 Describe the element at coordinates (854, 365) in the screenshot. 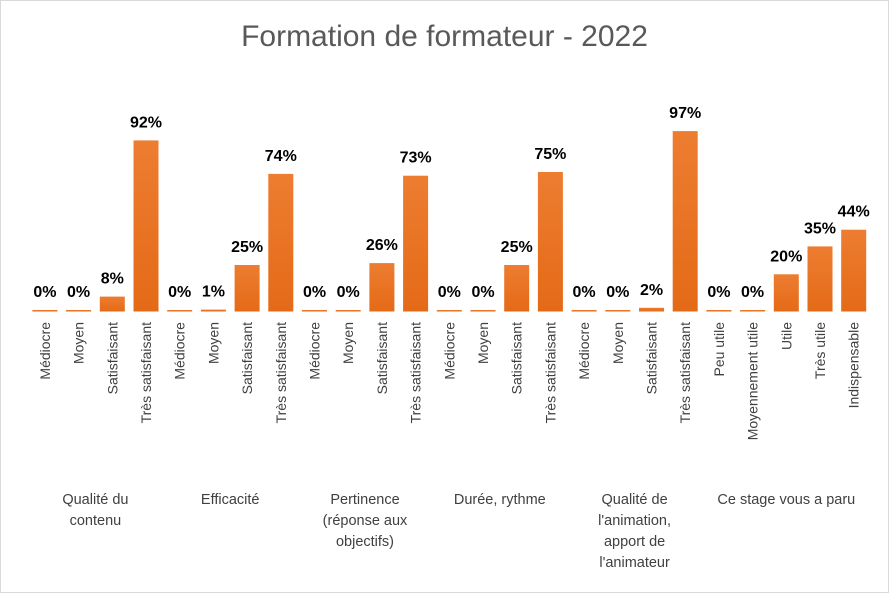

I see `tick-label-6-5: Indispensable` at that location.